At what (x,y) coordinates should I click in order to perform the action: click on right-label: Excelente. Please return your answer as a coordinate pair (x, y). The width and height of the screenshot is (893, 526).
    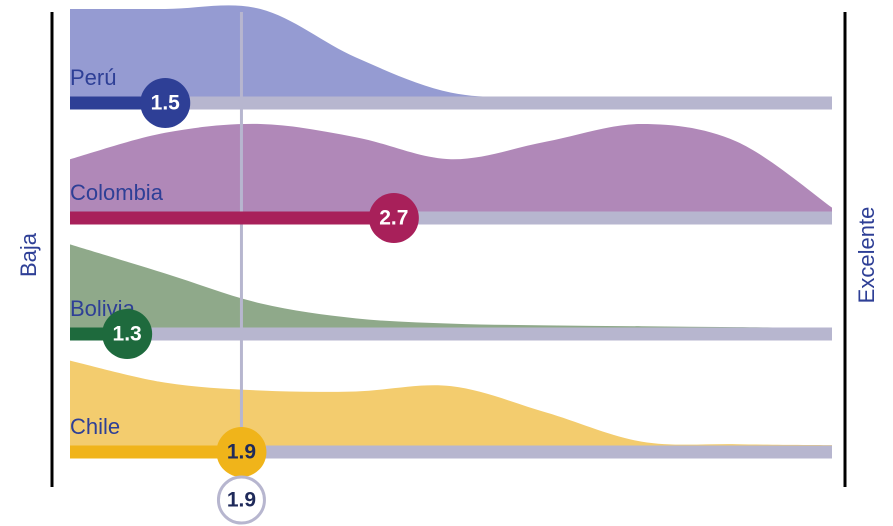
    Looking at the image, I should click on (866, 255).